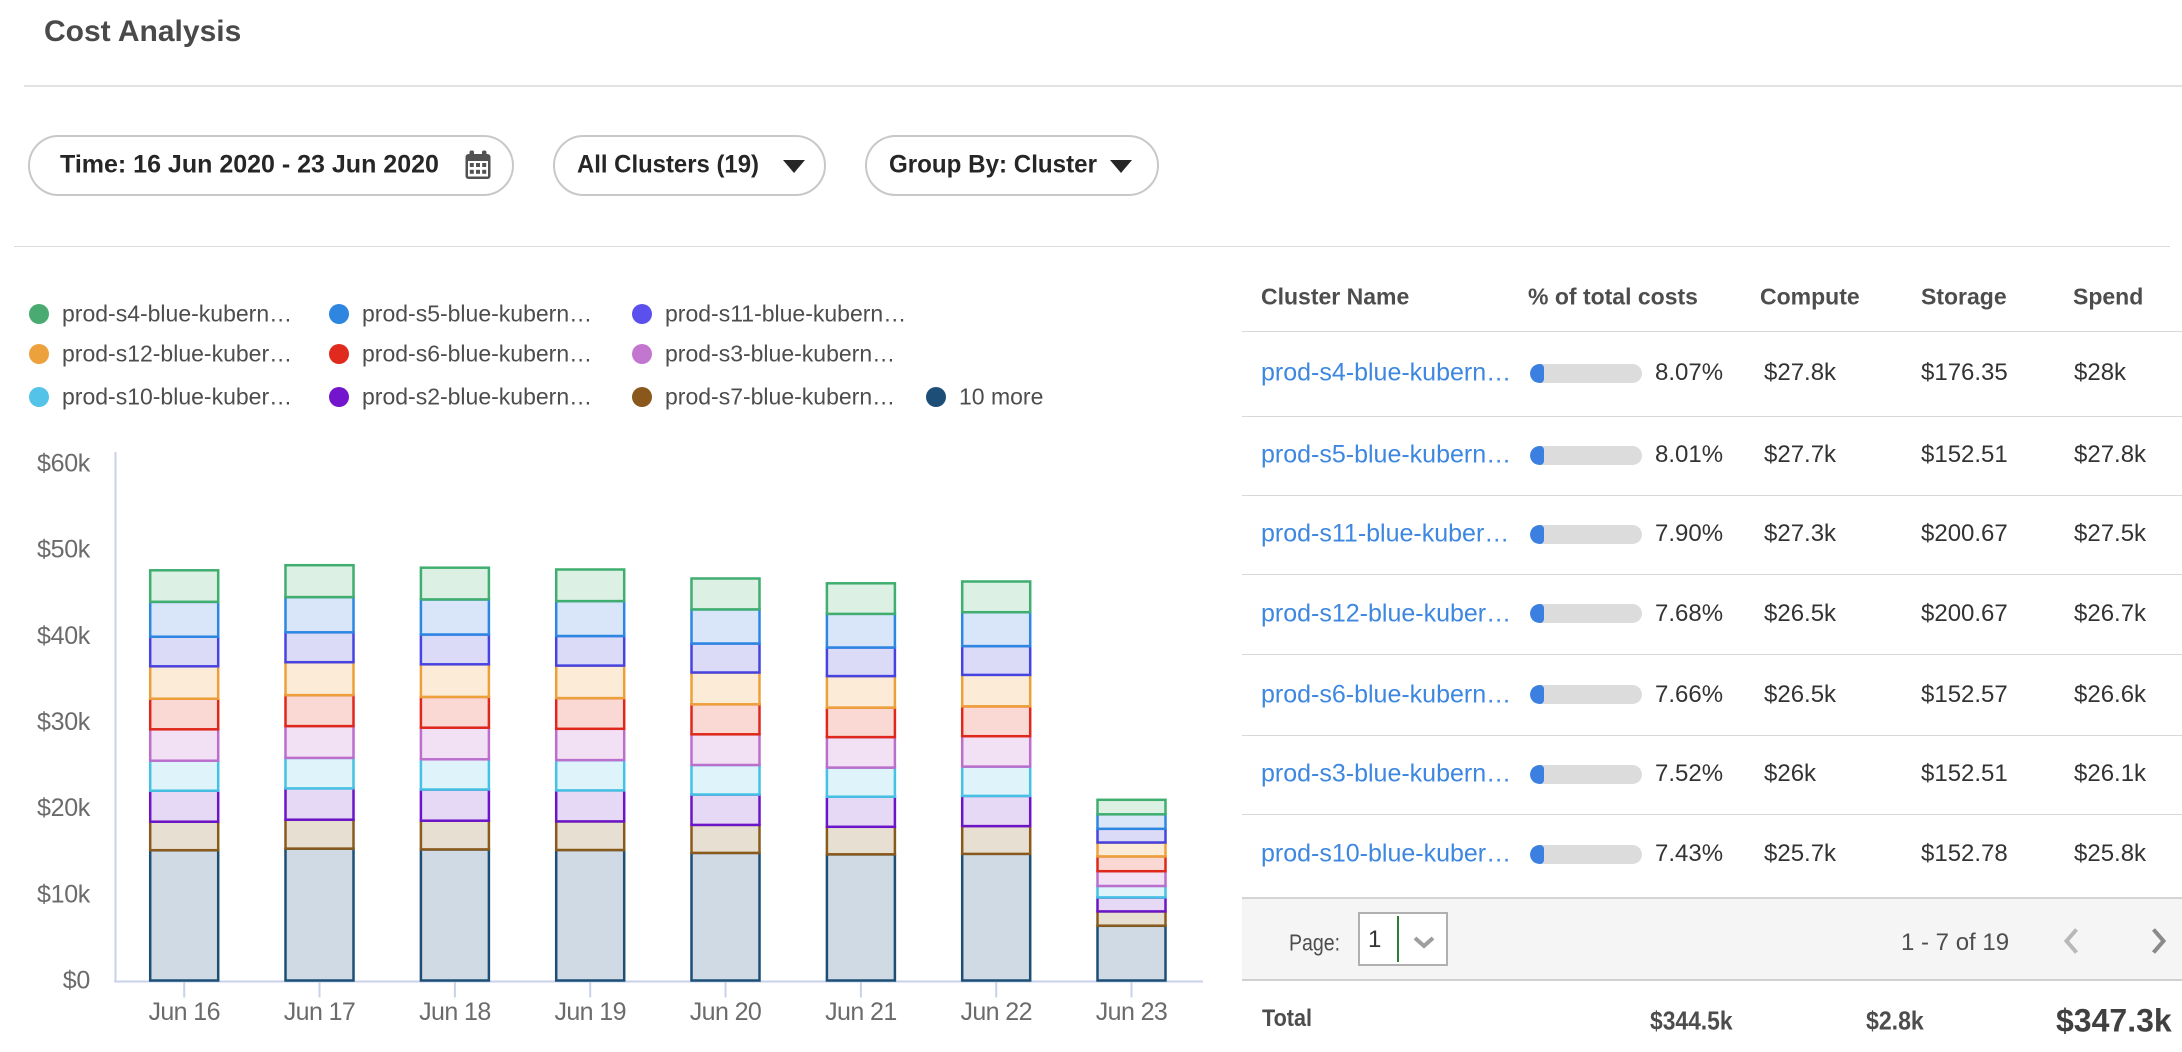 Image resolution: width=2182 pixels, height=1052 pixels. What do you see at coordinates (454, 1012) in the screenshot?
I see `svg-text: Jun 18` at bounding box center [454, 1012].